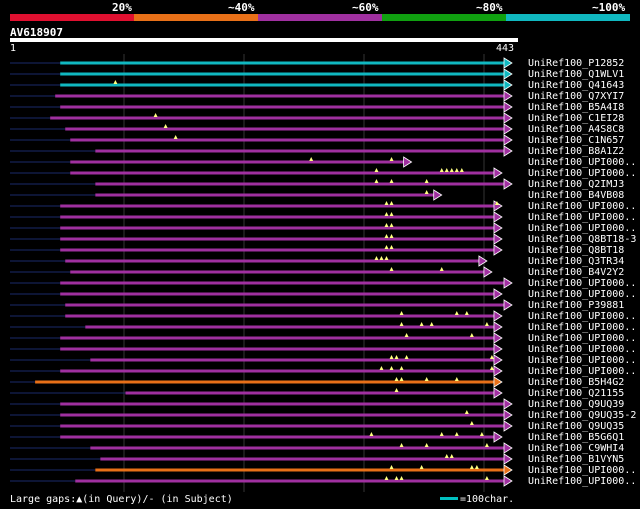 The width and height of the screenshot is (640, 509). What do you see at coordinates (489, 7) in the screenshot?
I see `legend-label-80: ~80%` at bounding box center [489, 7].